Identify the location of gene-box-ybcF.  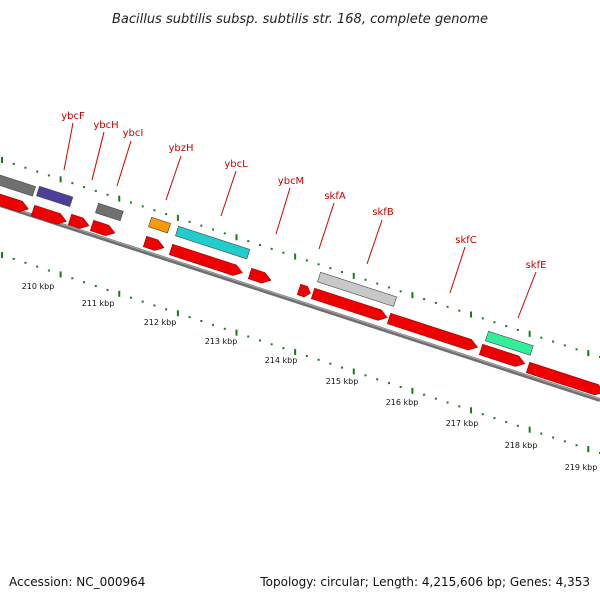
(55, 196).